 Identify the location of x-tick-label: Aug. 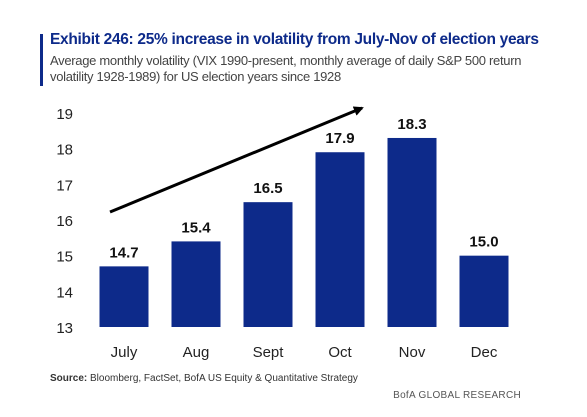
(196, 352).